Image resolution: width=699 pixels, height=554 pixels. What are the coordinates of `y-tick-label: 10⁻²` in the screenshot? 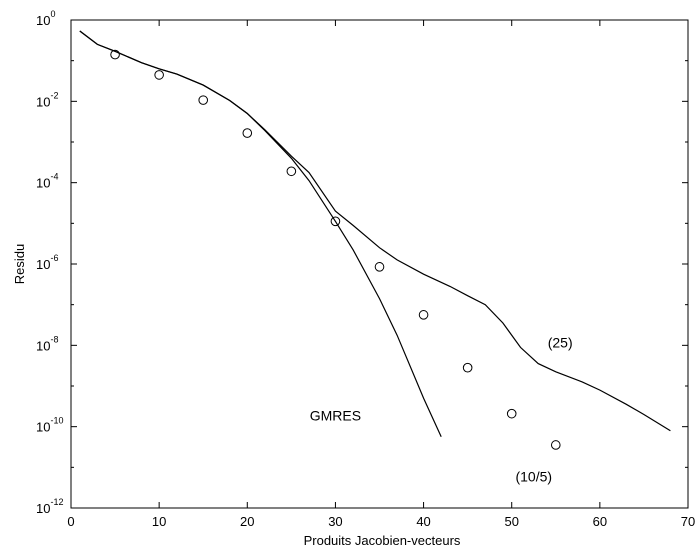 It's located at (47, 99).